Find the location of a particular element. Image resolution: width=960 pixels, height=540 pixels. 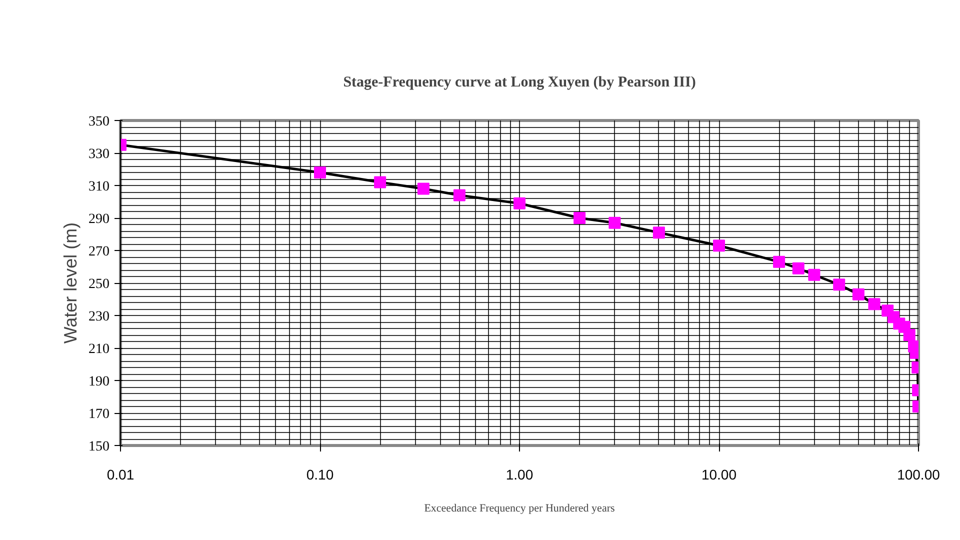

y-tick-label: 350 is located at coordinates (99, 122).